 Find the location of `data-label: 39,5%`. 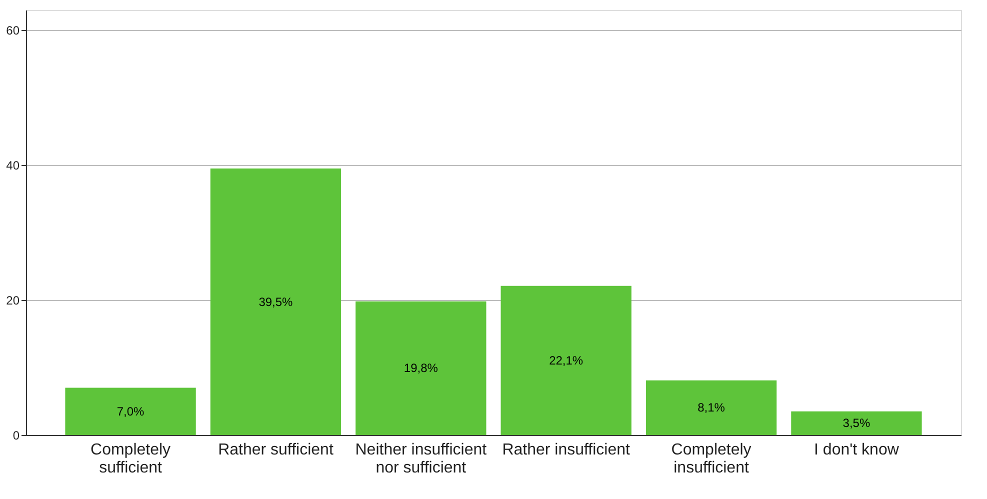

data-label: 39,5% is located at coordinates (276, 301).